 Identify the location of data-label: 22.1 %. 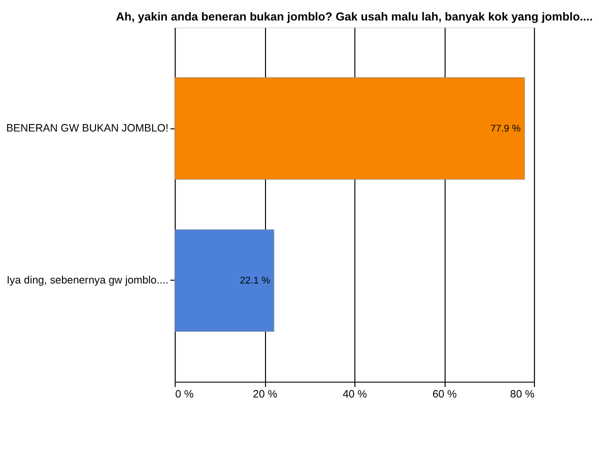
(255, 280).